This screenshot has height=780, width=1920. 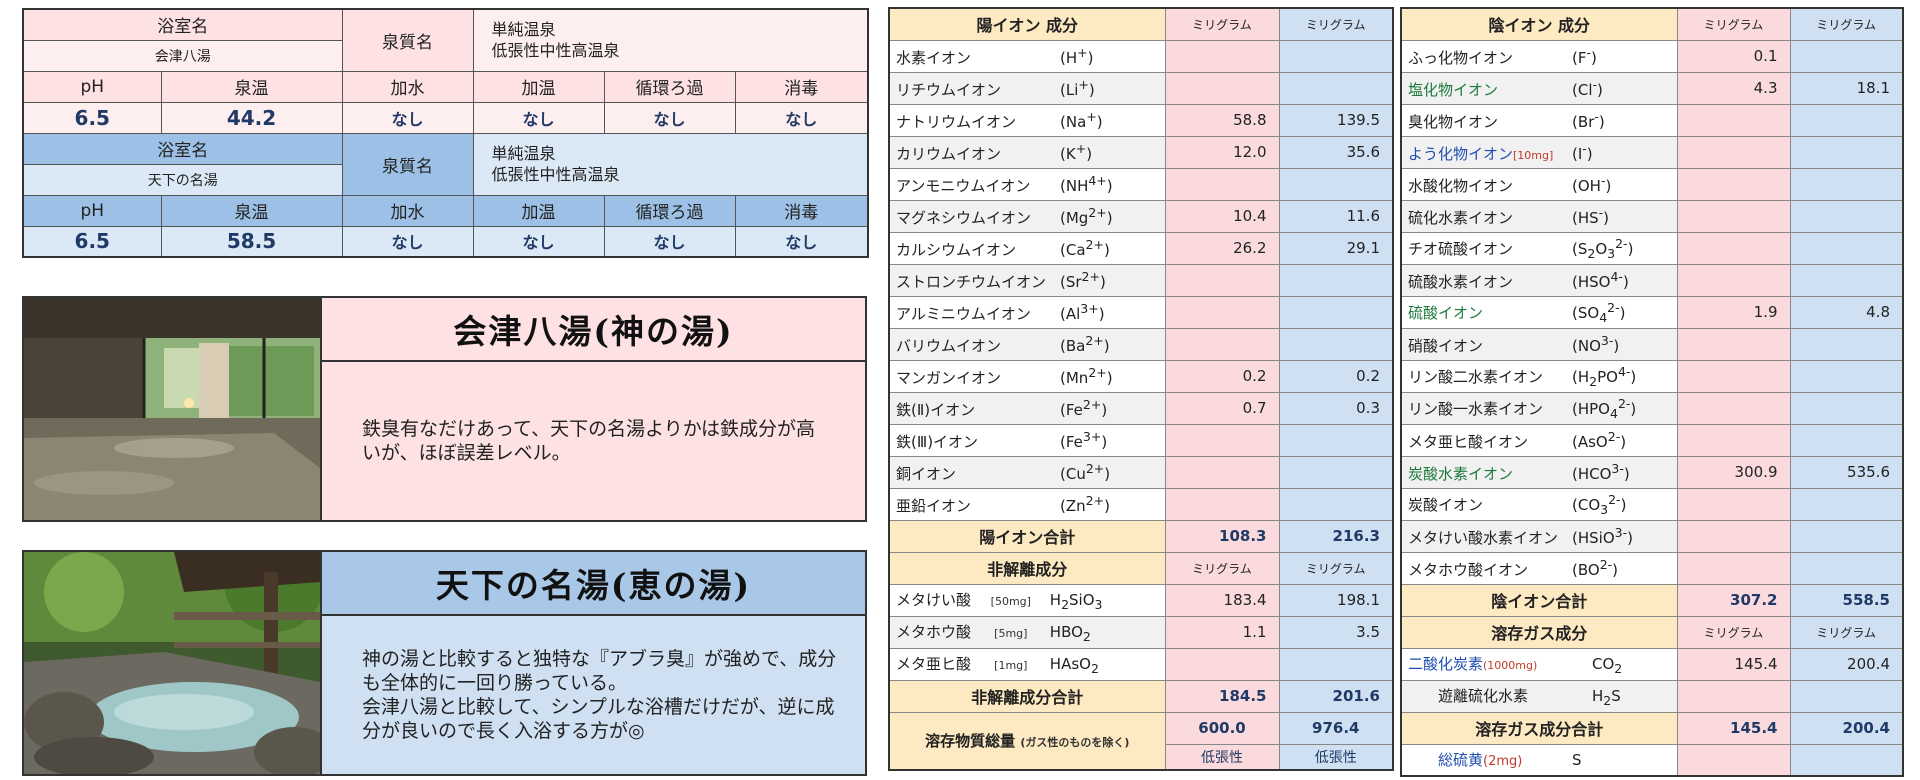 I want to click on ion-formula: (H+), so click(x=1077, y=55).